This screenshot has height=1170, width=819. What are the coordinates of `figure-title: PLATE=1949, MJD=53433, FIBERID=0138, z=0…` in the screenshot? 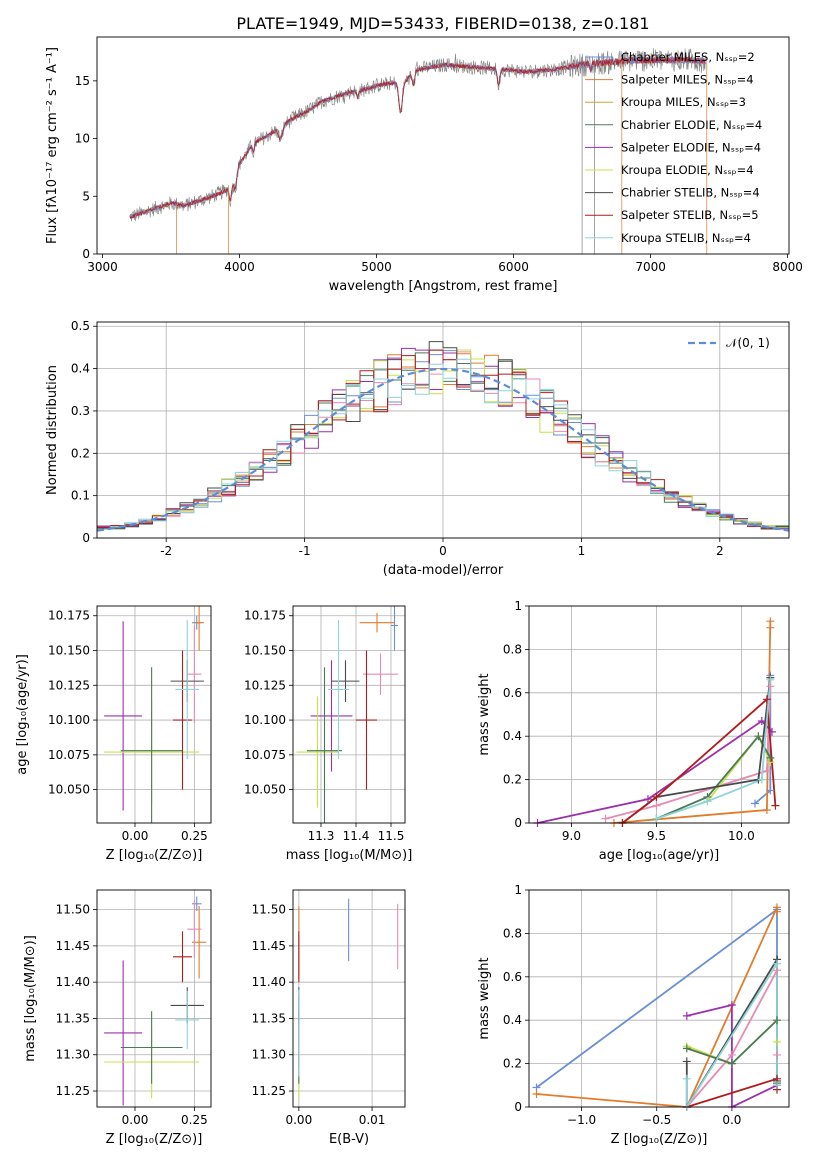 It's located at (442, 23).